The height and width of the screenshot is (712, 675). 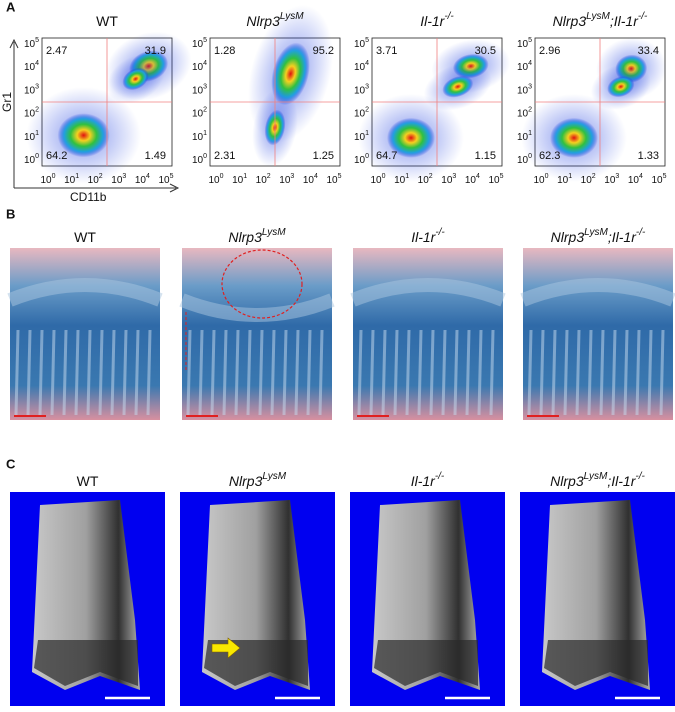 I want to click on highlight-circle, so click(x=262, y=284).